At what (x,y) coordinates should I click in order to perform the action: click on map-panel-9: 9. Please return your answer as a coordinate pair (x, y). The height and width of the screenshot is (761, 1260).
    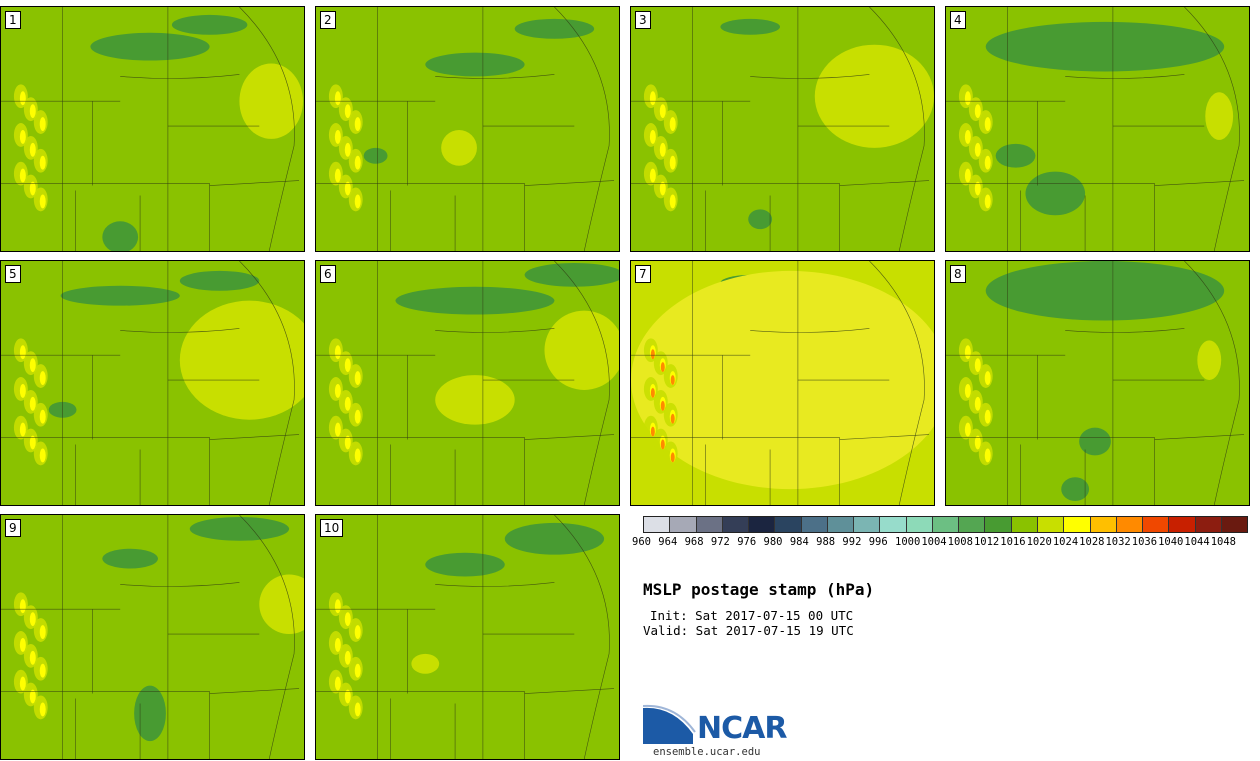
    Looking at the image, I should click on (152, 637).